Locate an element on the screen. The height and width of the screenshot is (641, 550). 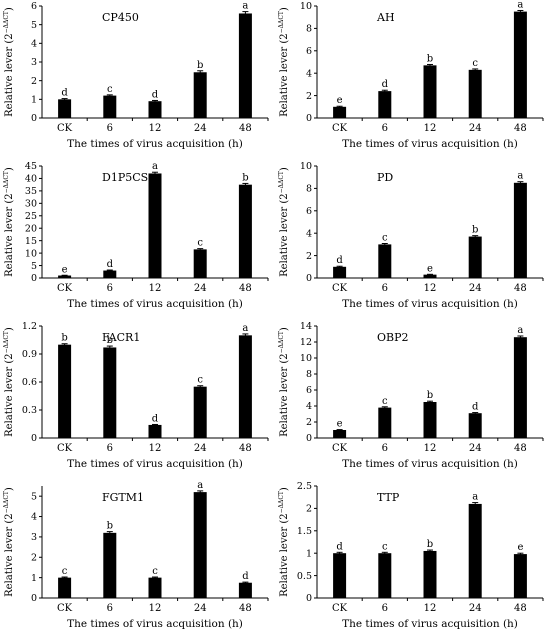
chart-fgtm1-y-label: Relative lever (2−ΔΔCT) is located at coordinates (9, 542).